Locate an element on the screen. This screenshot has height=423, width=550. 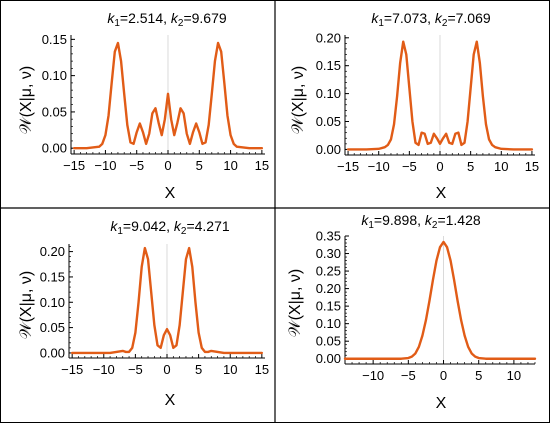
y-tick-label: 0.35 is located at coordinates (328, 236).